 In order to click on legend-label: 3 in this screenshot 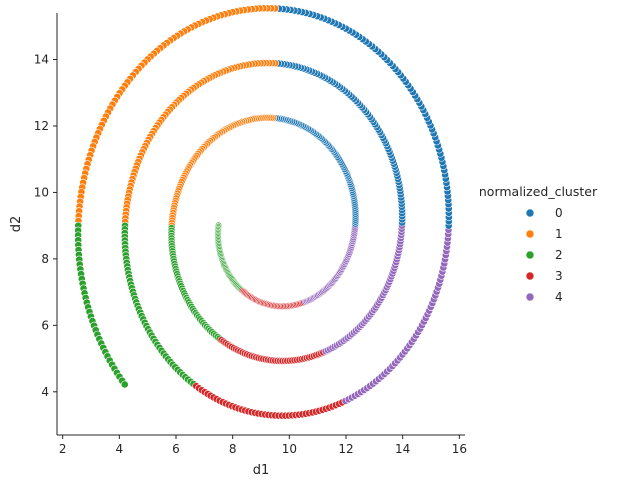, I will do `click(559, 276)`.